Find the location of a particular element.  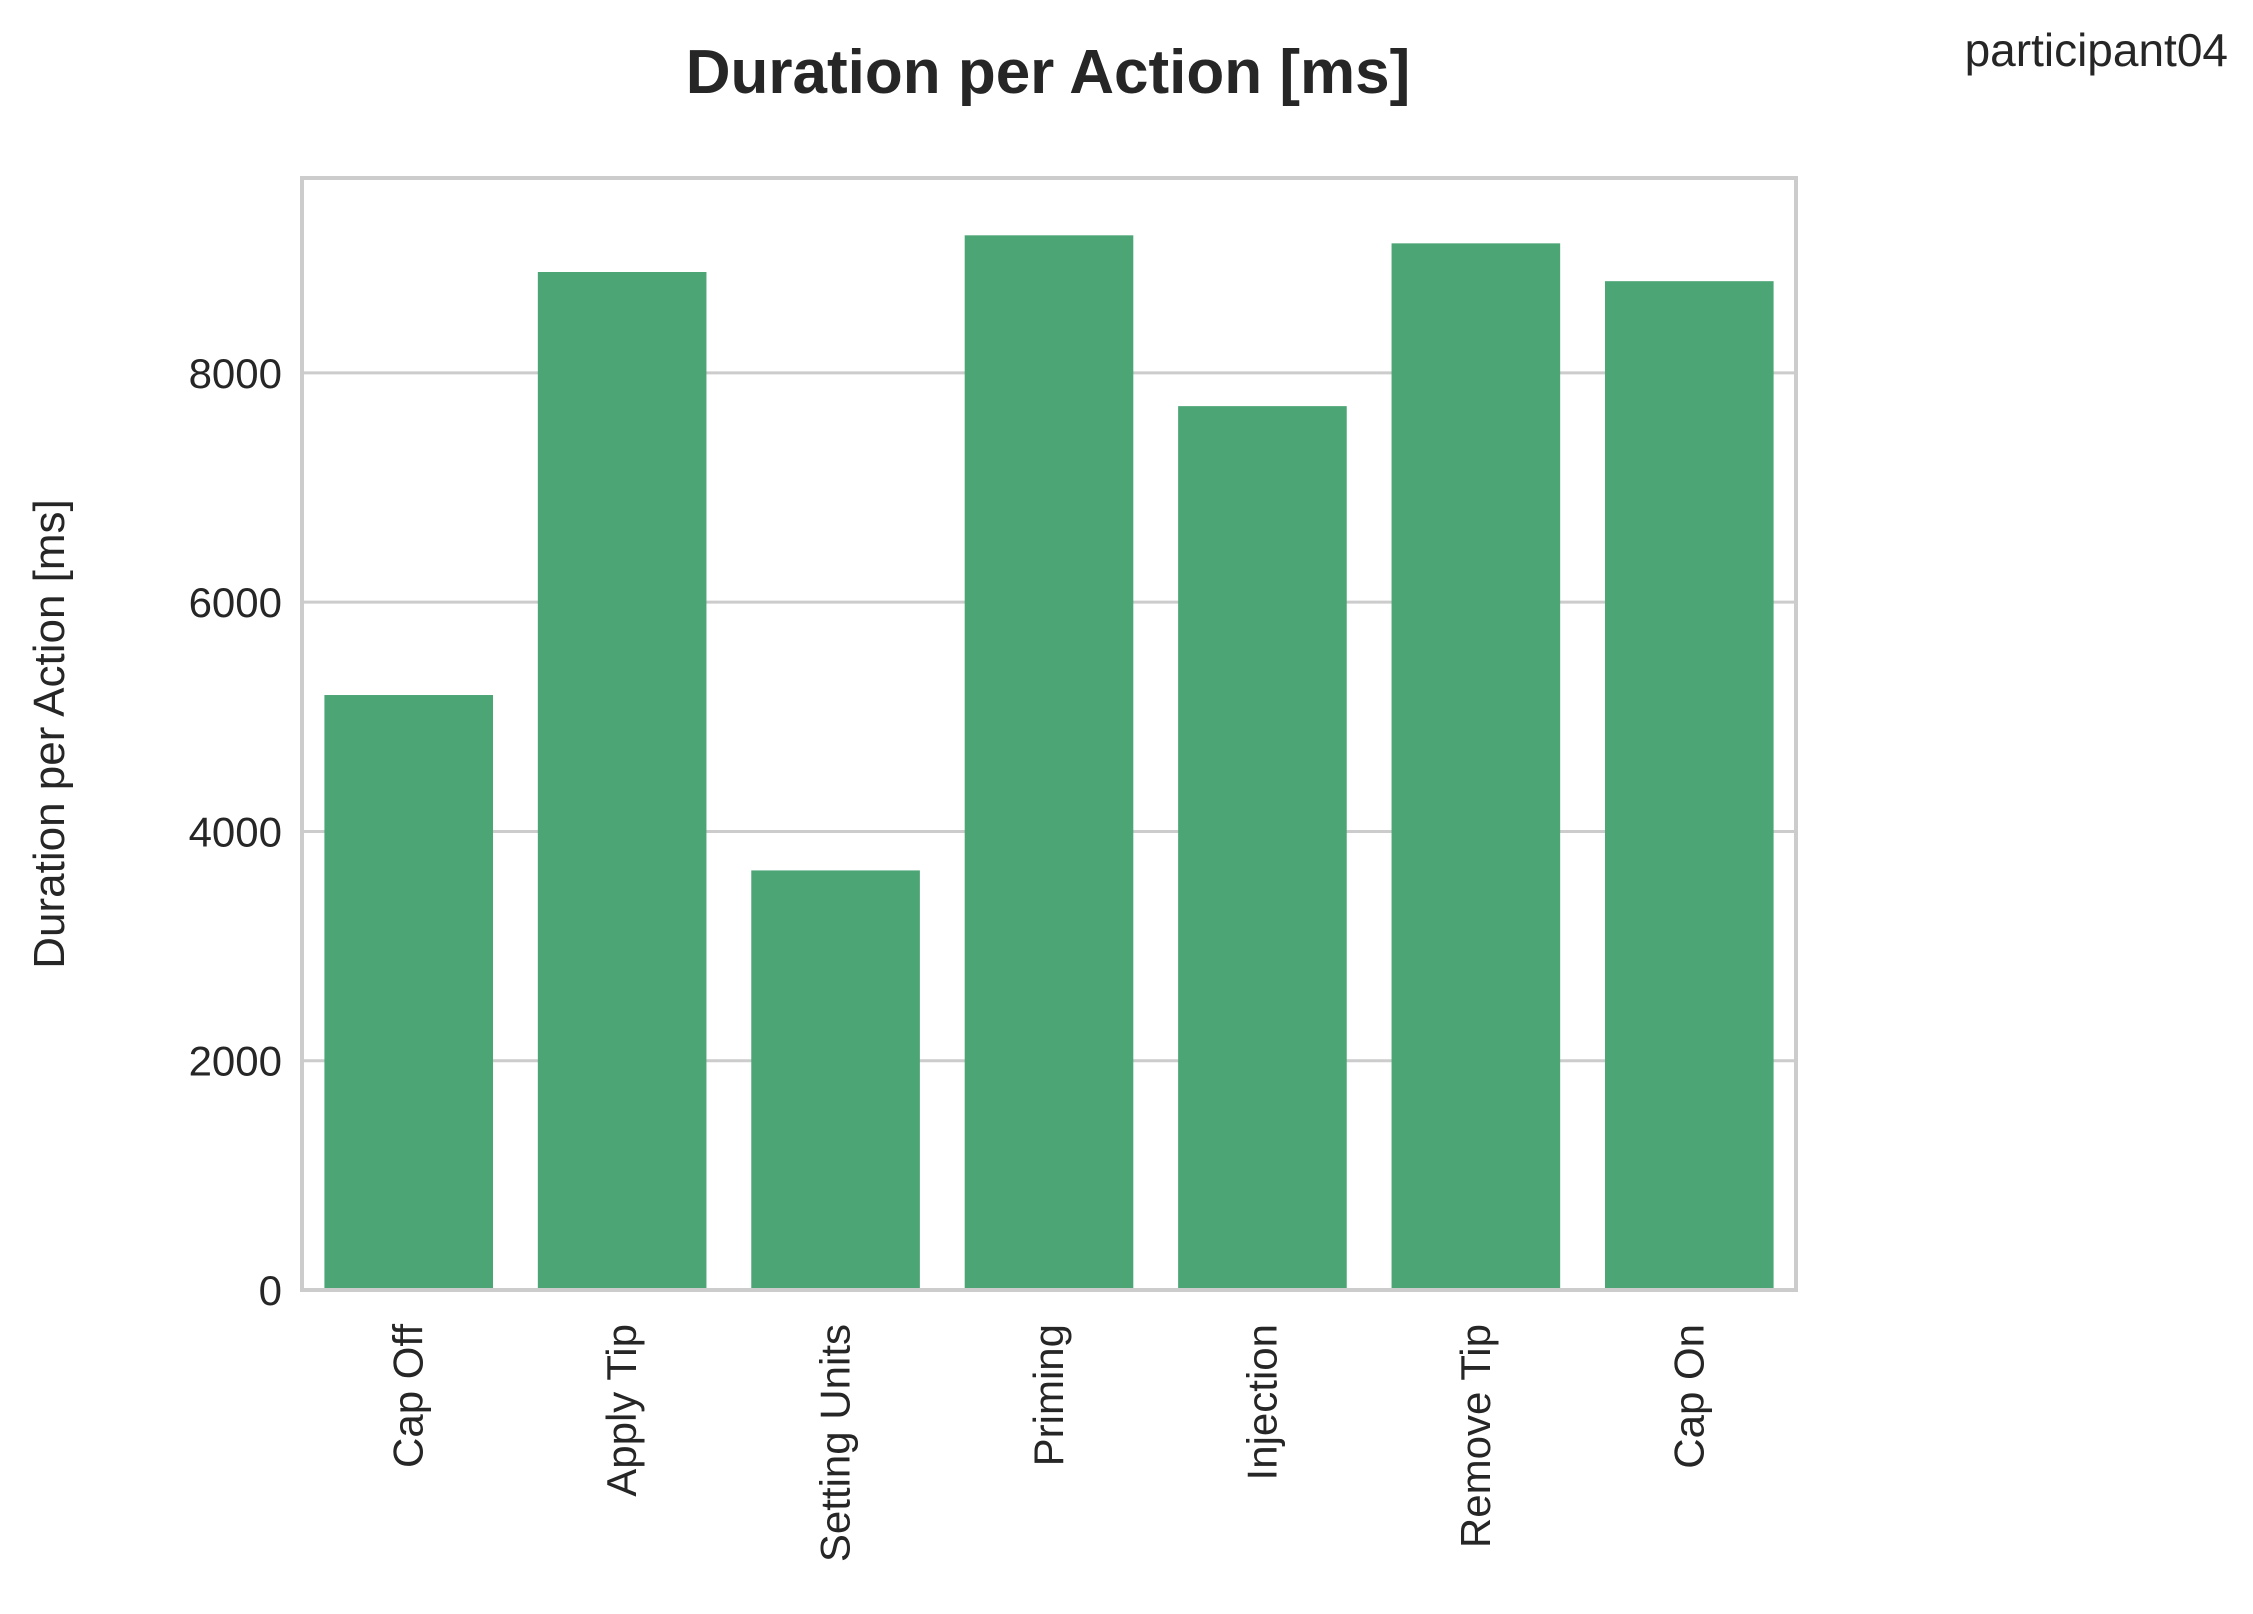

bar-priming is located at coordinates (1049, 762).